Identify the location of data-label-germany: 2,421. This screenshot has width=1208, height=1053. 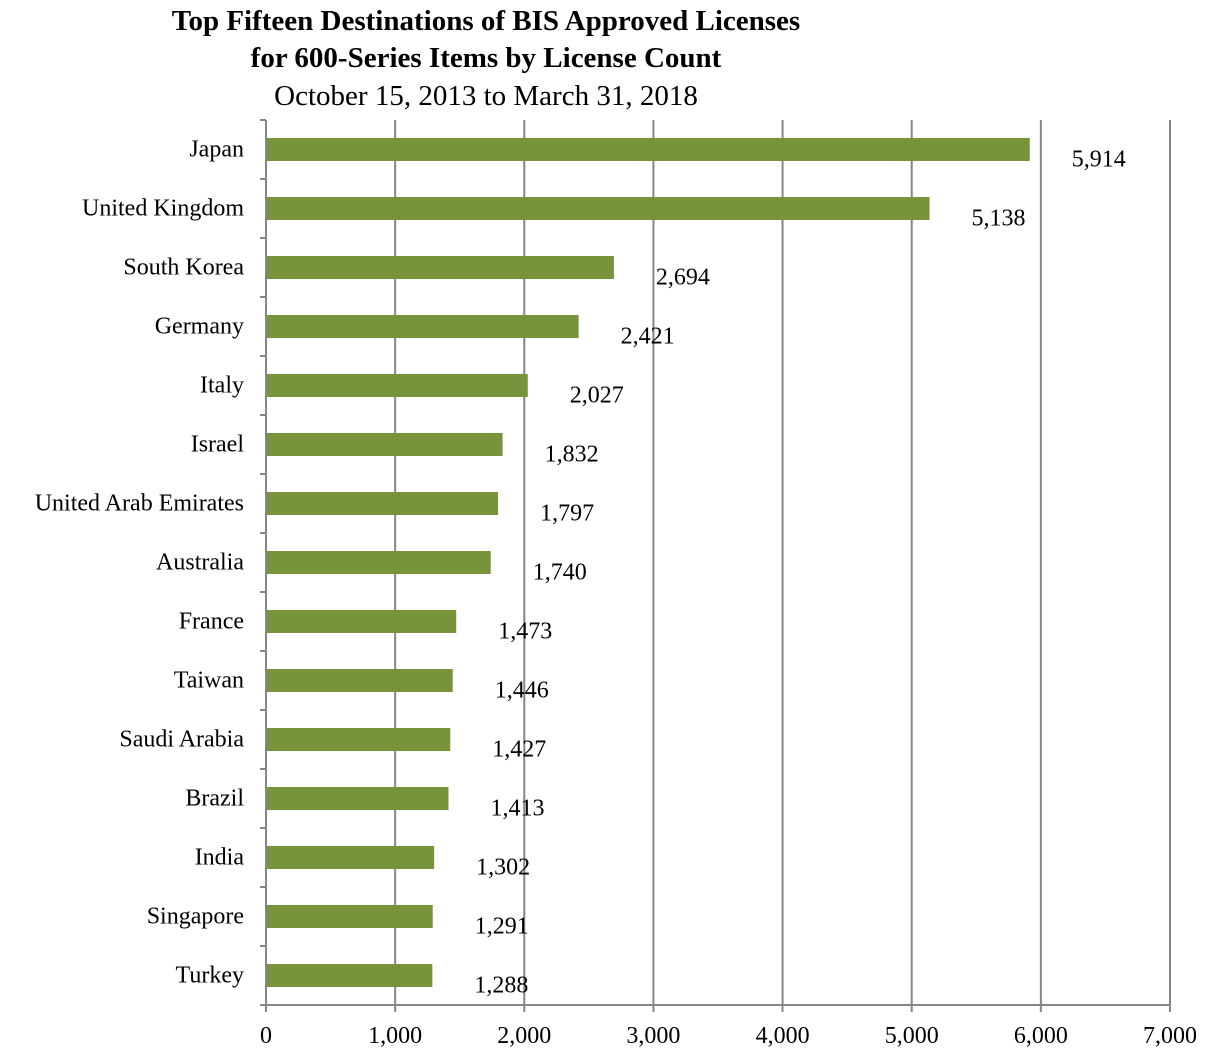
(648, 337).